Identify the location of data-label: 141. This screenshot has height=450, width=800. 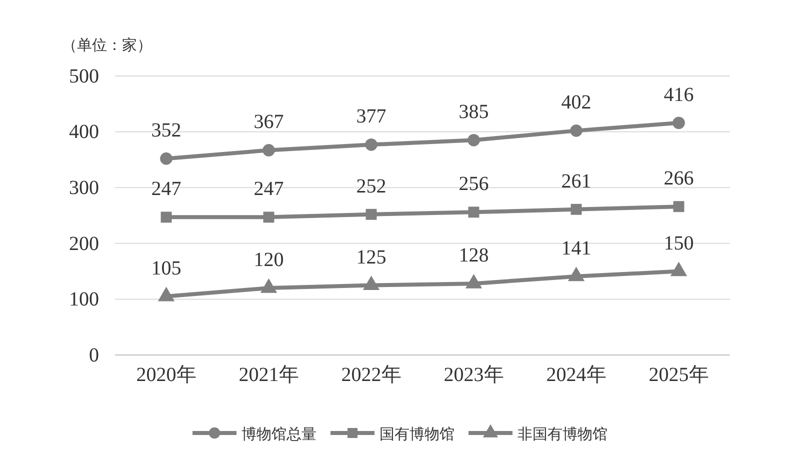
(576, 248).